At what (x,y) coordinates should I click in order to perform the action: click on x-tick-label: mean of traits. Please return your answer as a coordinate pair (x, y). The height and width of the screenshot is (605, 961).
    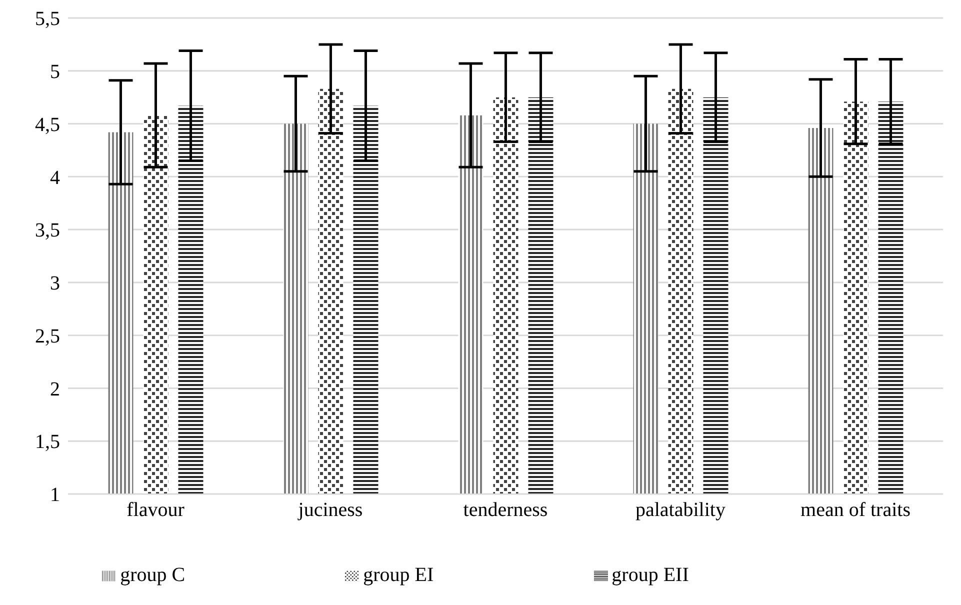
    Looking at the image, I should click on (855, 510).